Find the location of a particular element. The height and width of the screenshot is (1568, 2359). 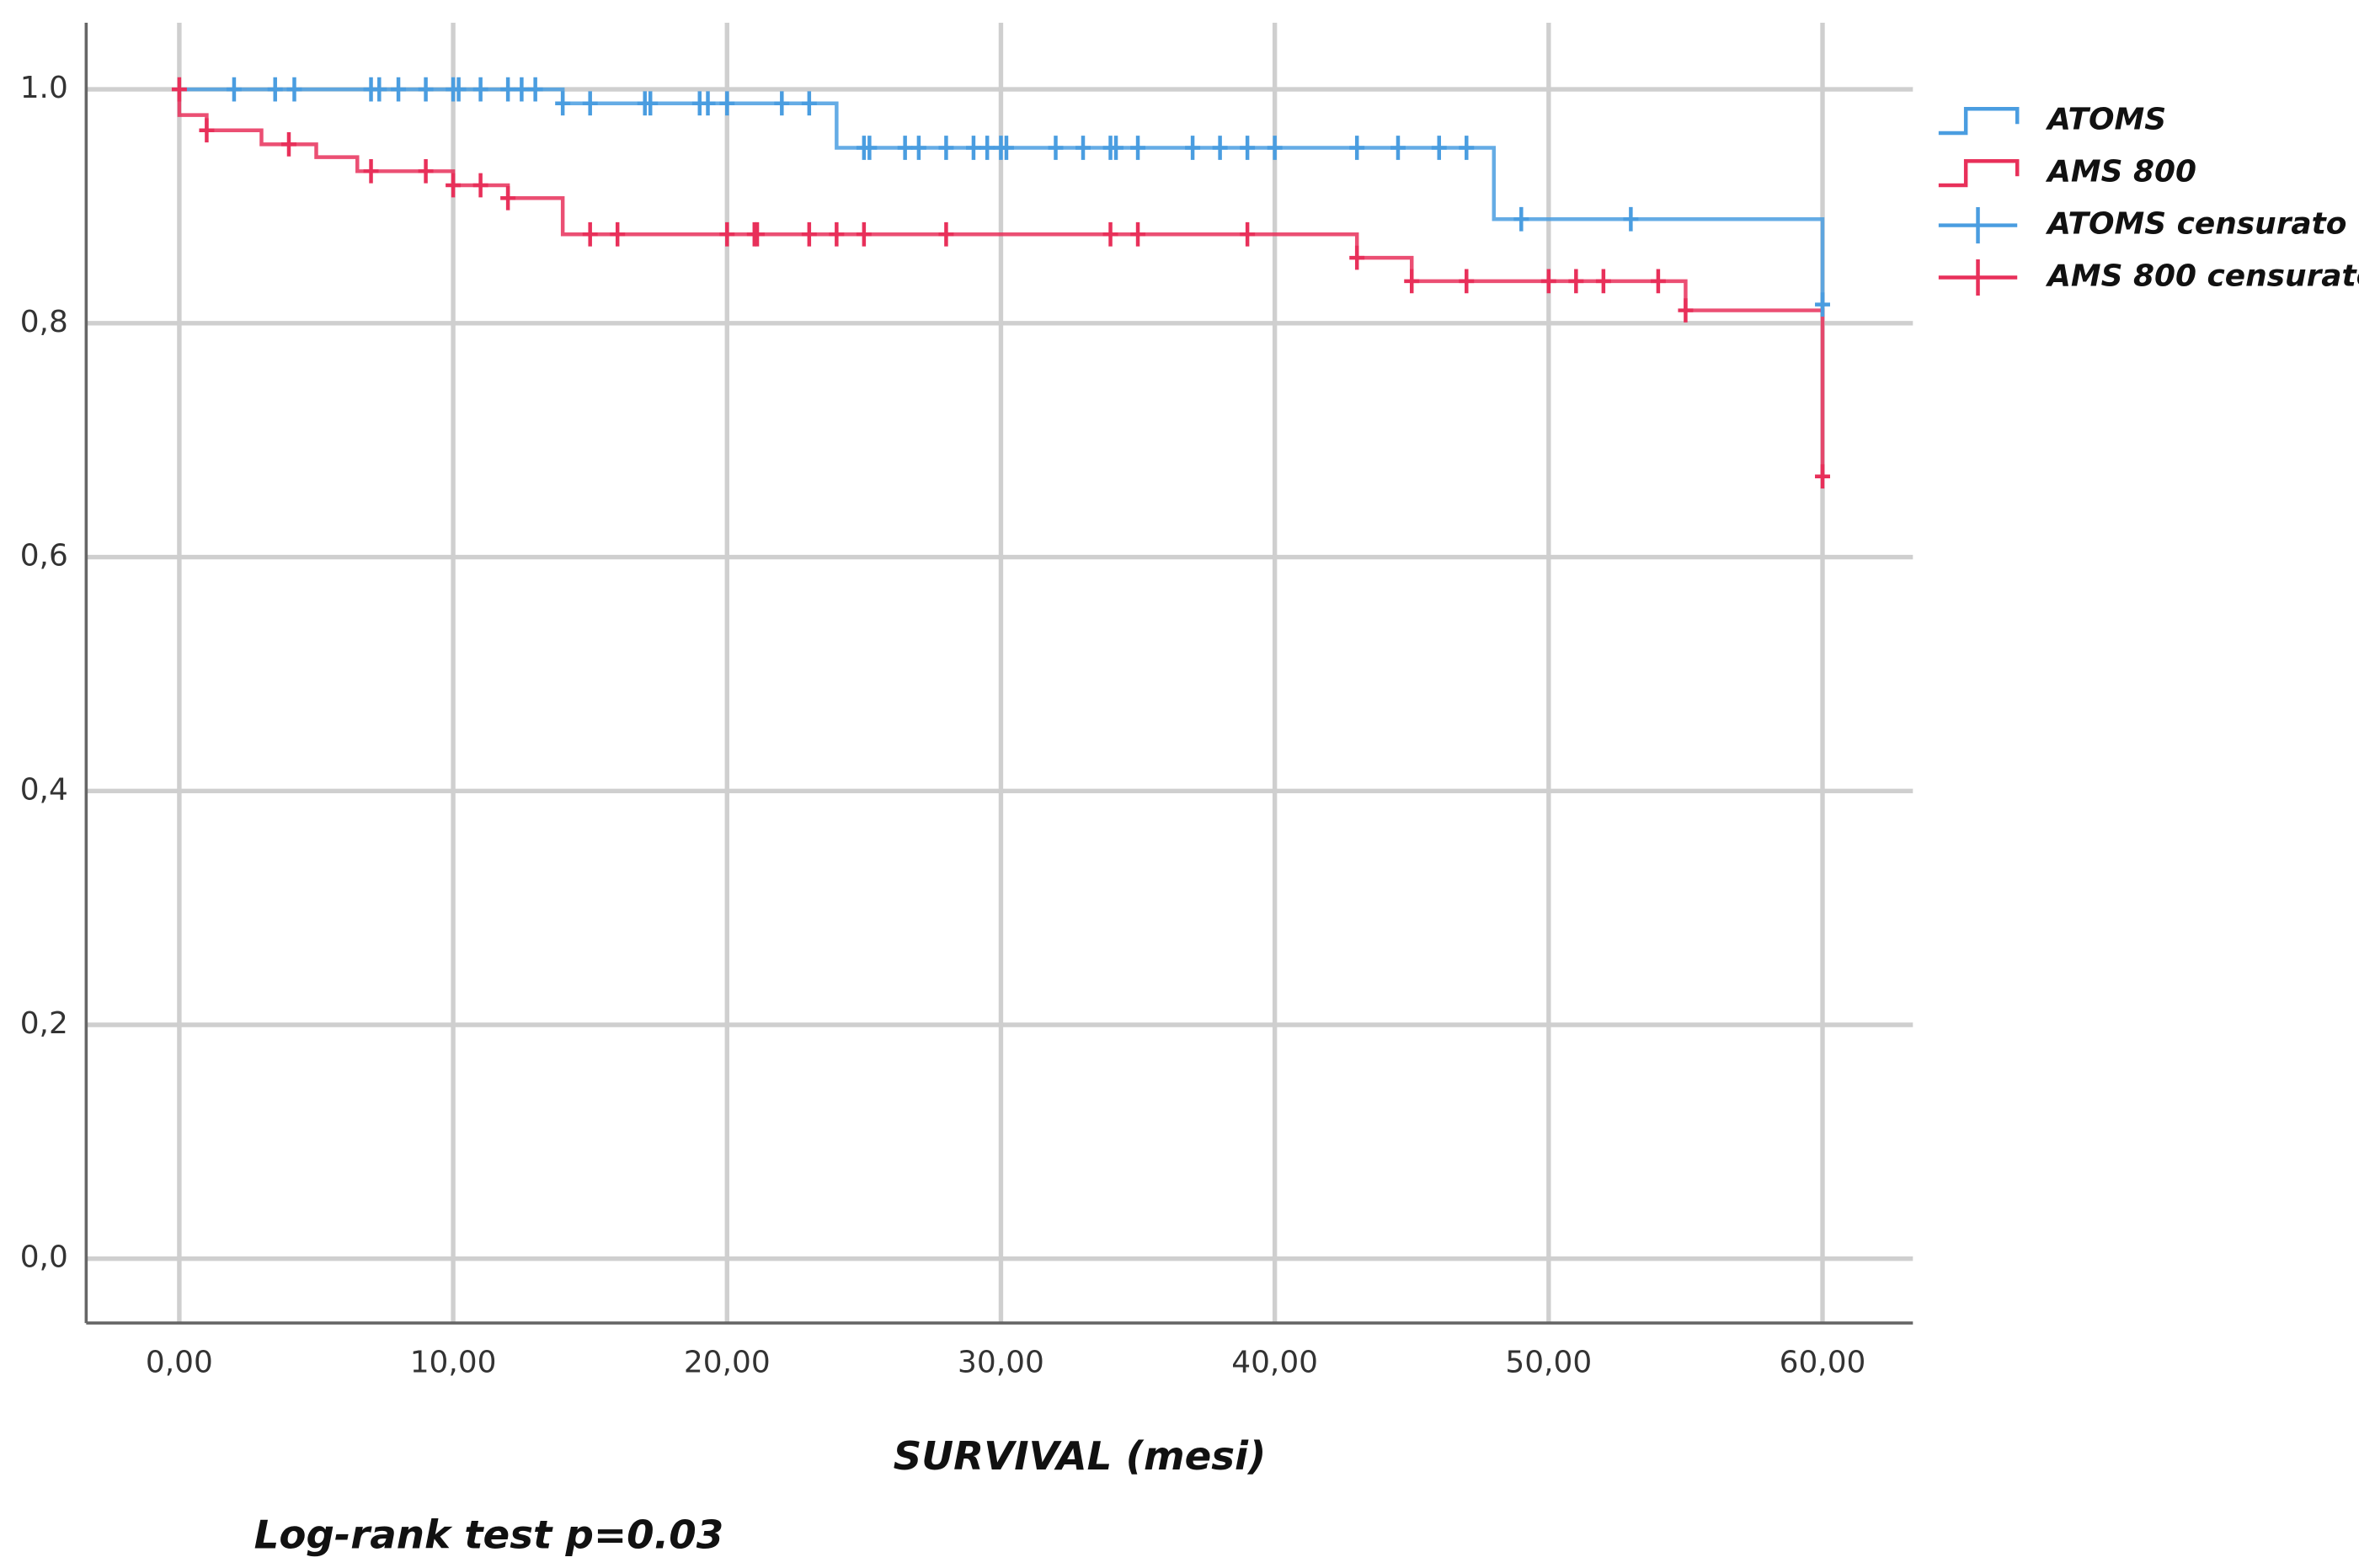

y-tick-label: 0,4 is located at coordinates (44, 789).